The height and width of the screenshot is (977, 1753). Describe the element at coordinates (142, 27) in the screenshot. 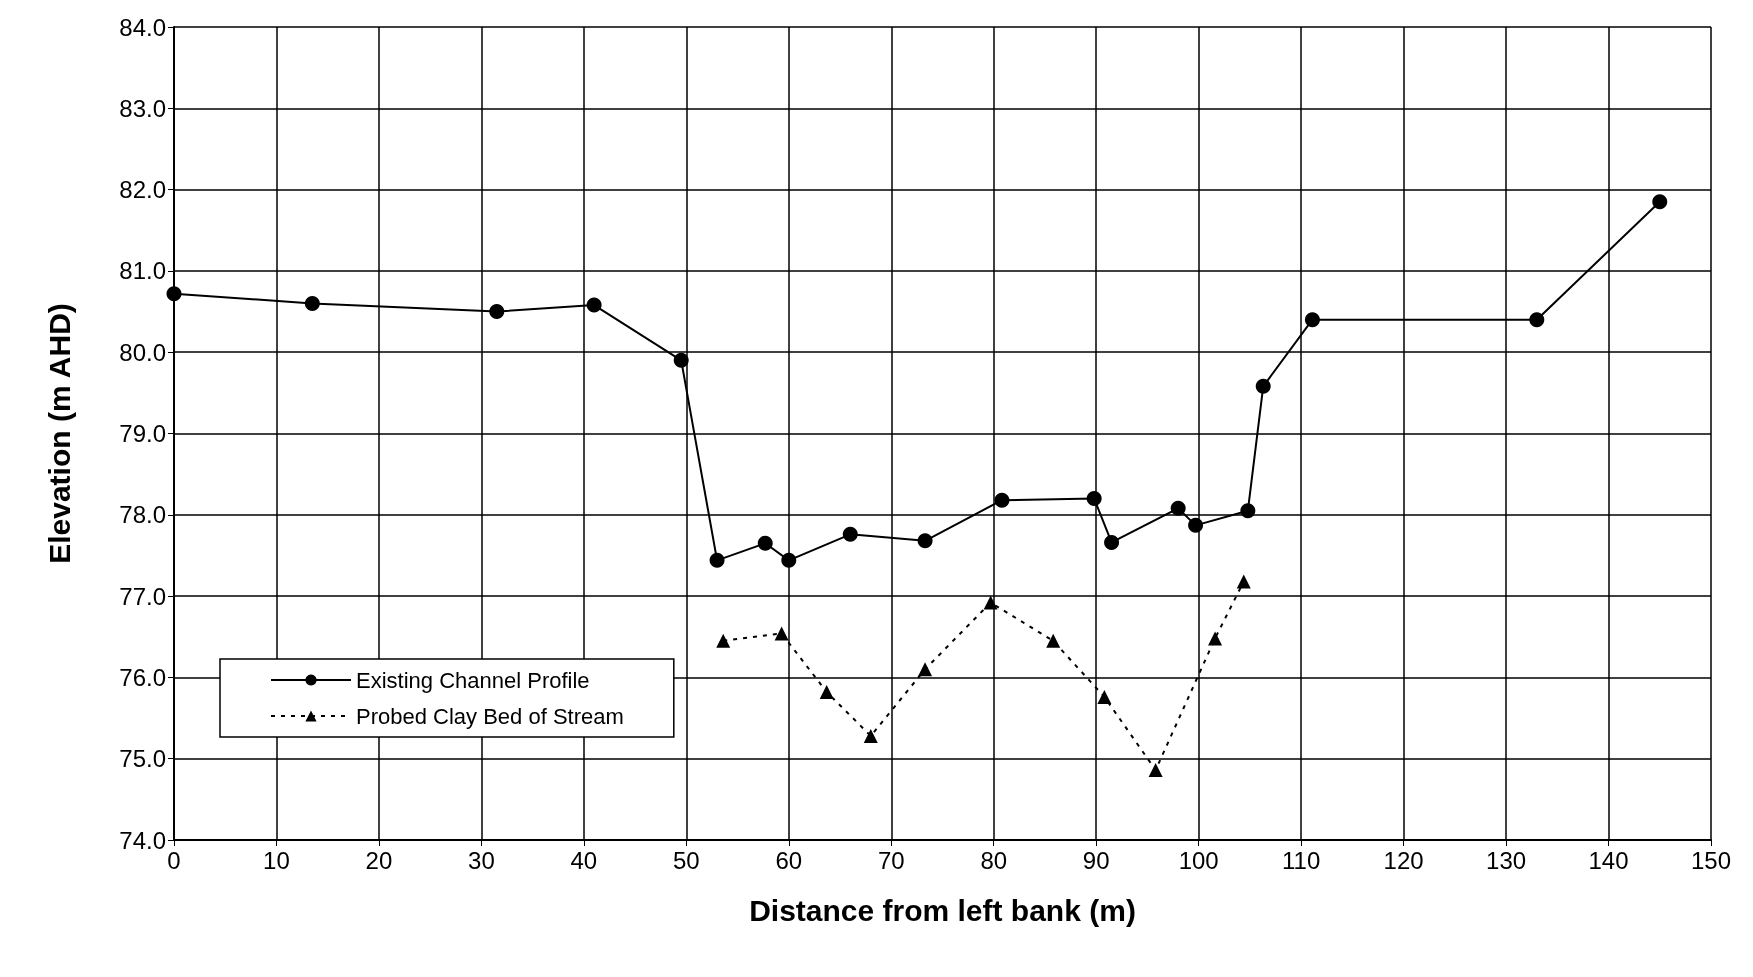

I see `y-tick-label: 84.0` at that location.